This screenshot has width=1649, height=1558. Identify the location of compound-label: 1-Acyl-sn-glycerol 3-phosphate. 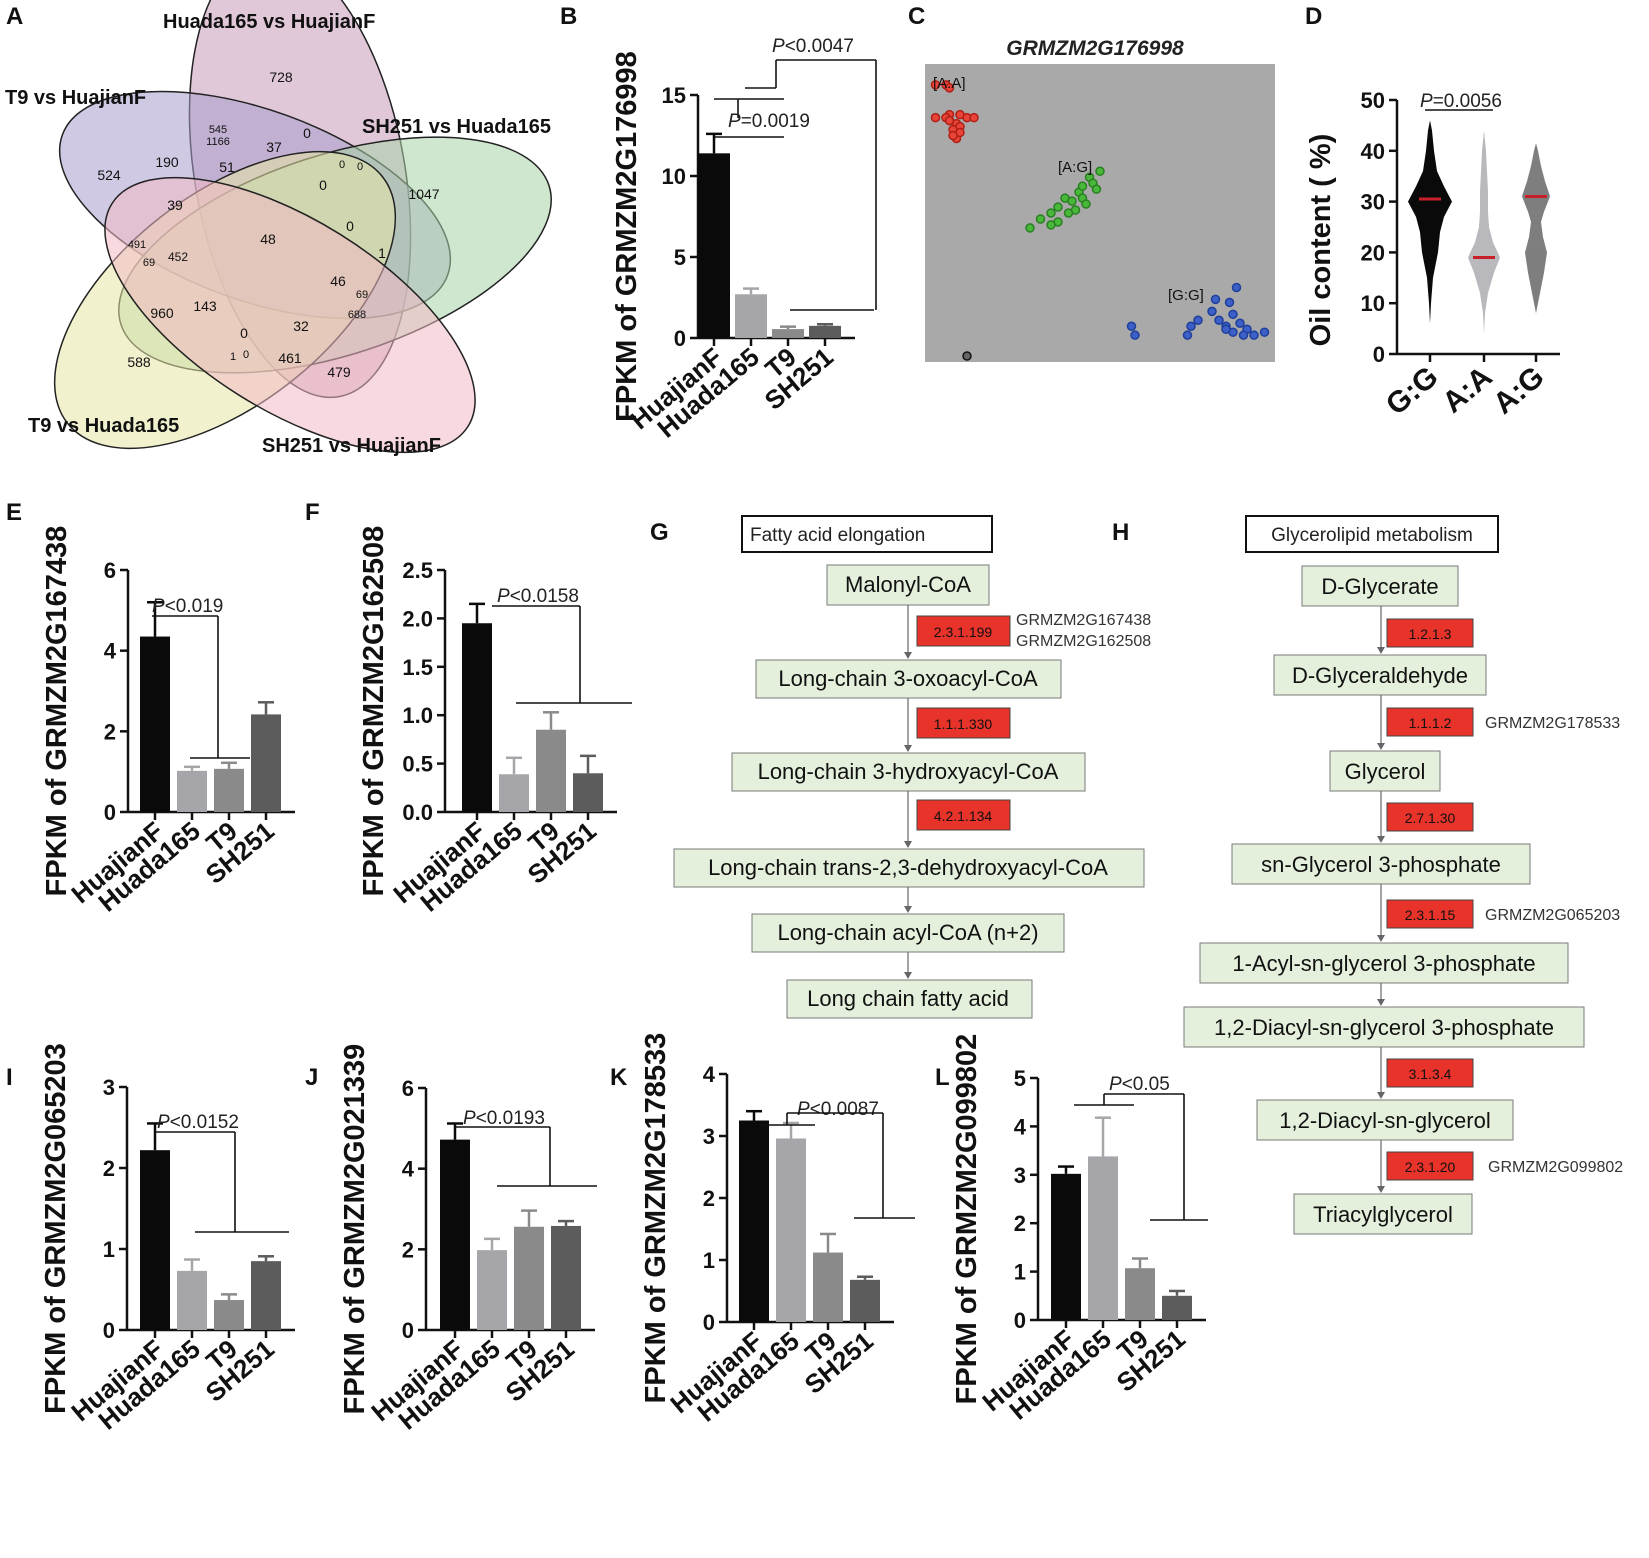
(1383, 963).